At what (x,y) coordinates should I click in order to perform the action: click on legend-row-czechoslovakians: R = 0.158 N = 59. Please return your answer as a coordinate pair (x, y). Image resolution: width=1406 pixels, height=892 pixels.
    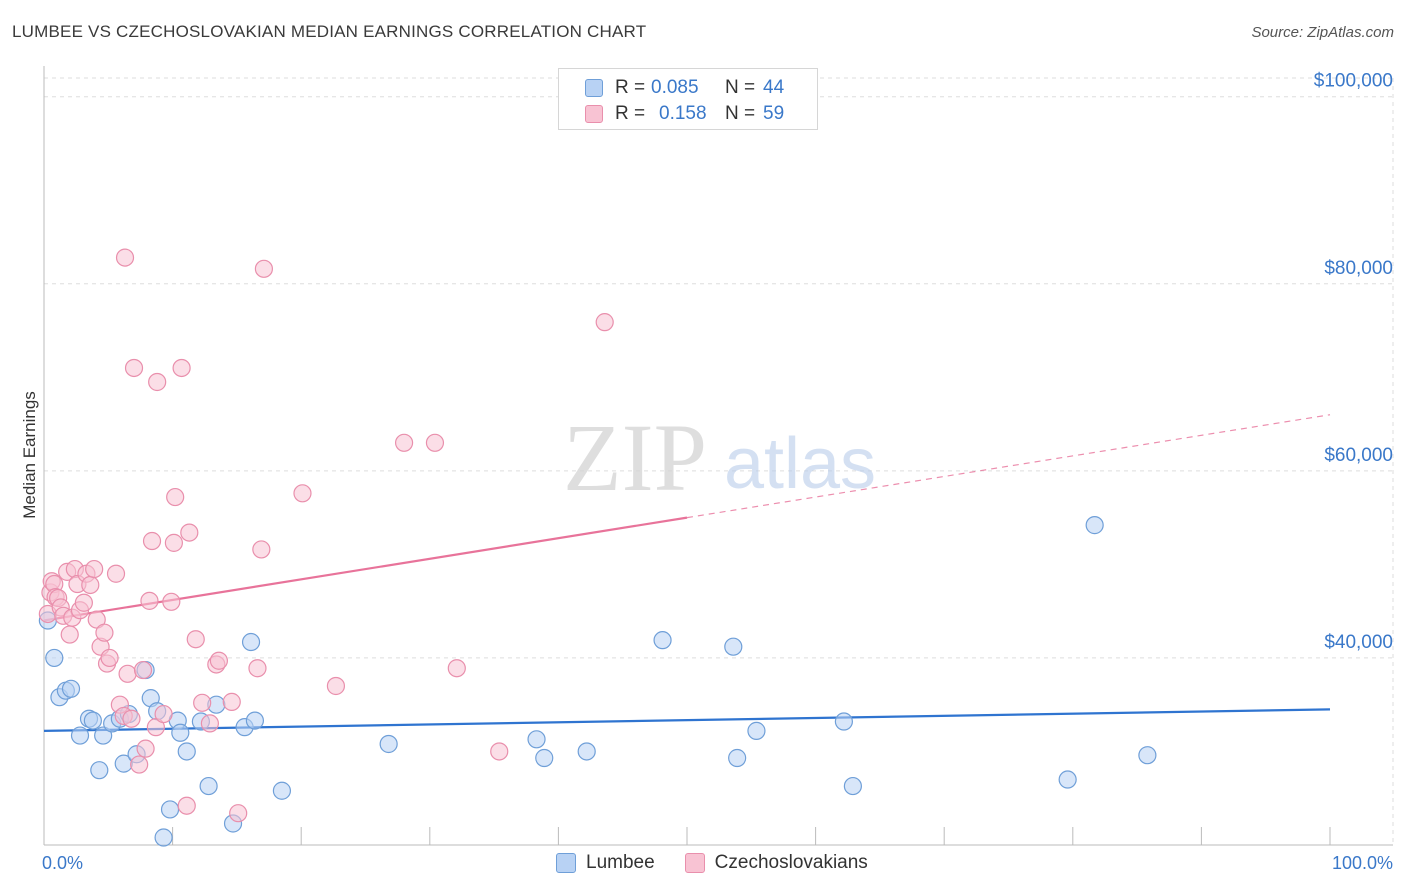
    Looking at the image, I should click on (684, 114).